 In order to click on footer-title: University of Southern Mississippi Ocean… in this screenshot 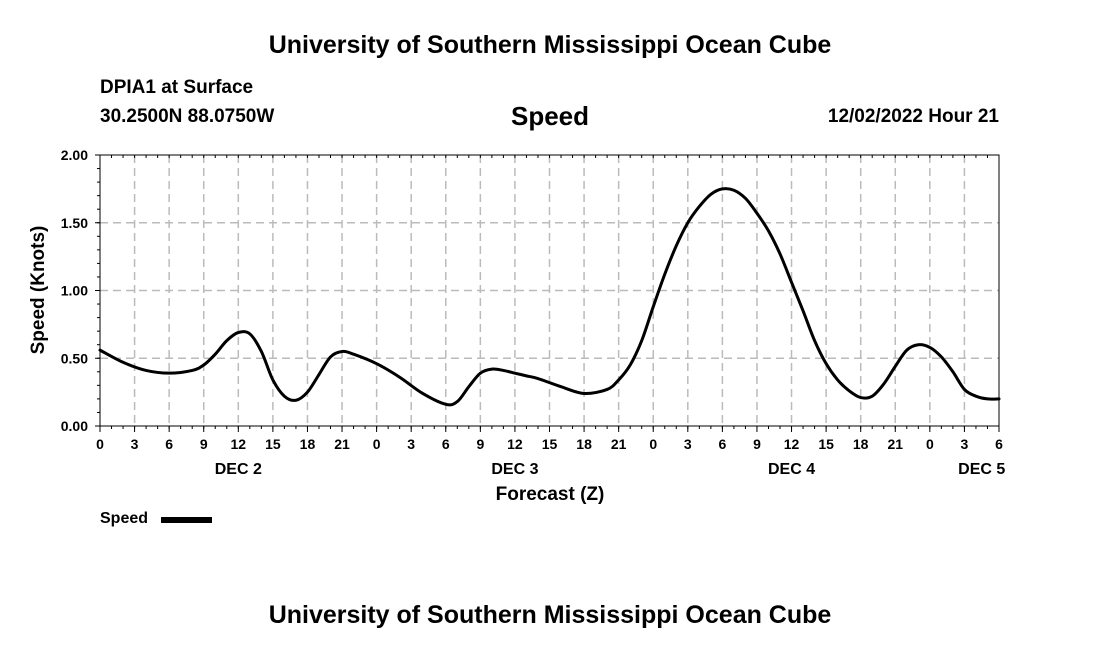, I will do `click(550, 615)`.